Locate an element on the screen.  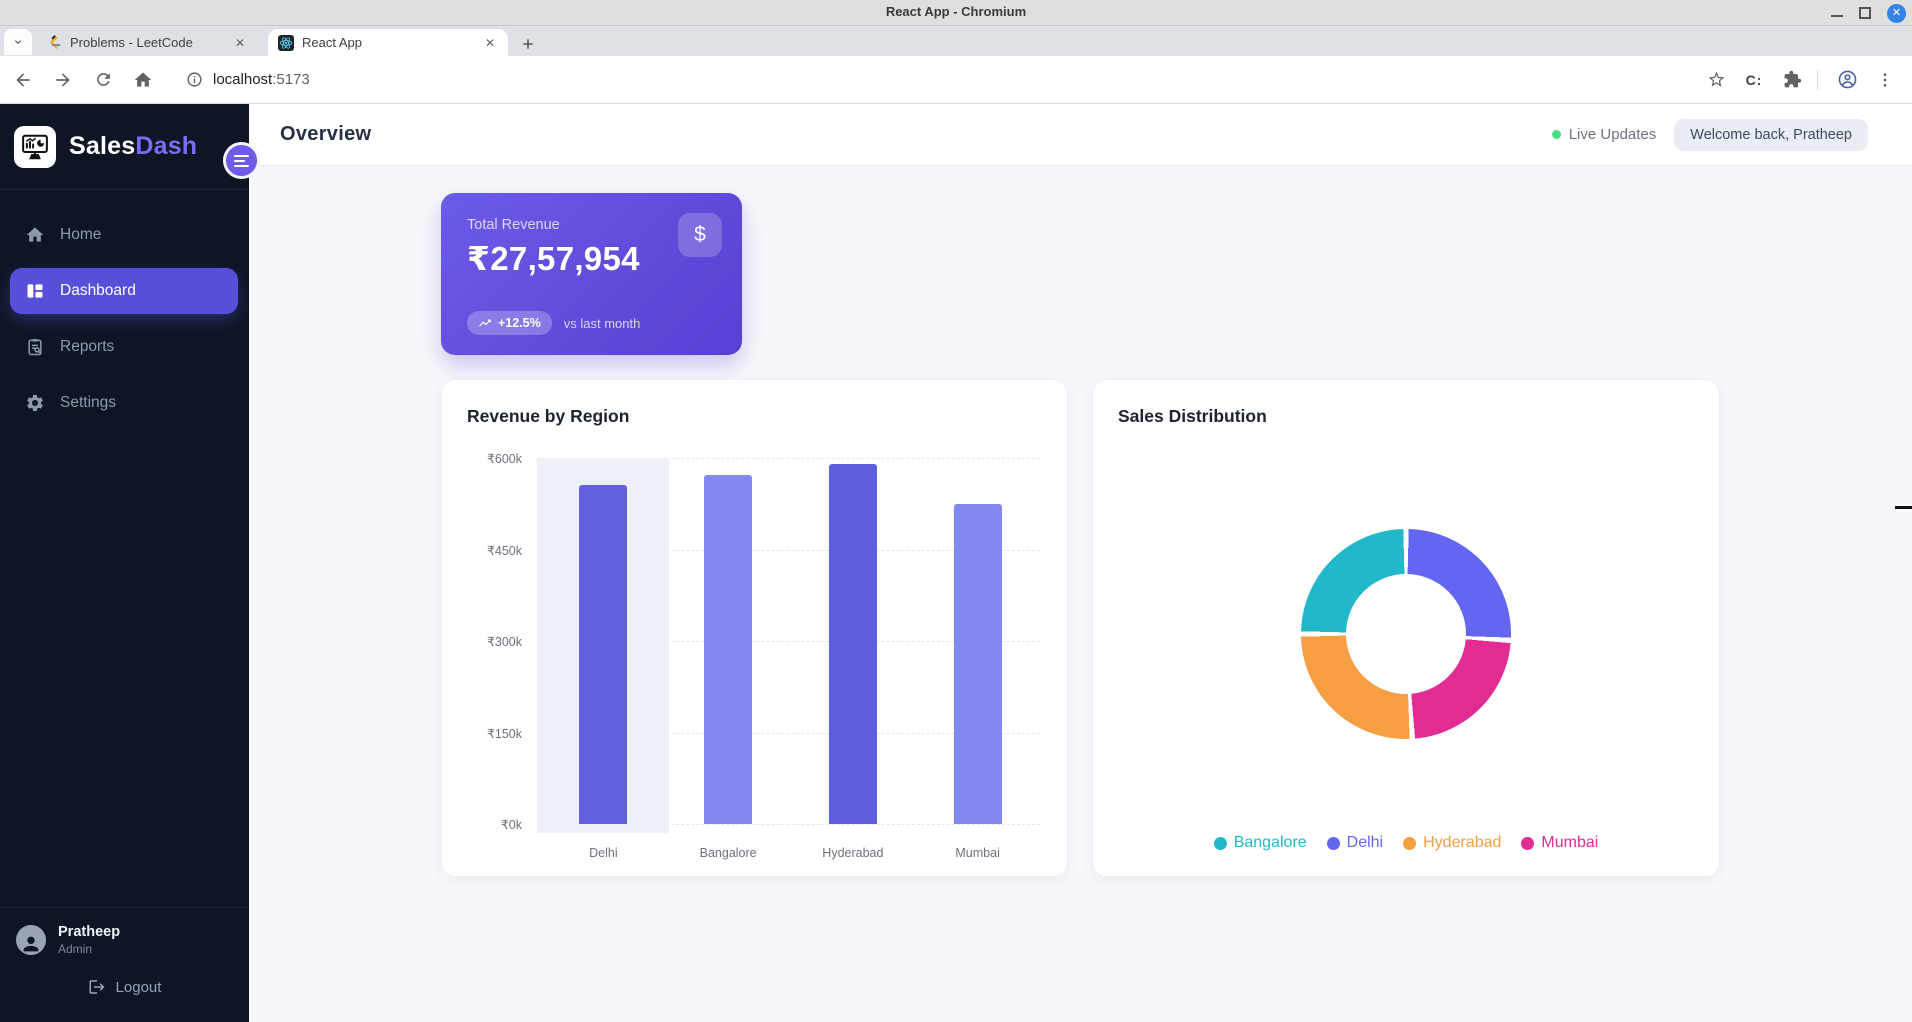
legend-label: Hyderabad is located at coordinates (1462, 842).